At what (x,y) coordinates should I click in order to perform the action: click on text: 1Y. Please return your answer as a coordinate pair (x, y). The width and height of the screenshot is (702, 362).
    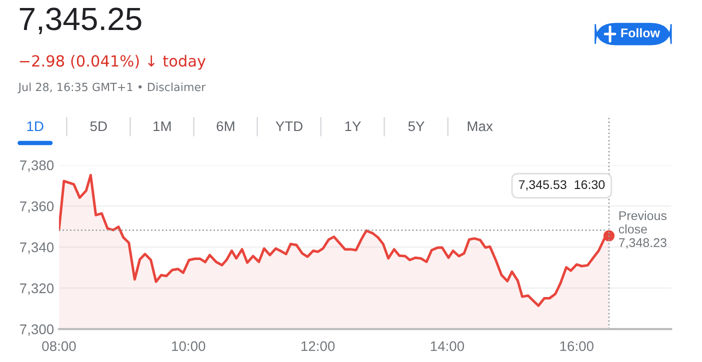
    Looking at the image, I should click on (353, 126).